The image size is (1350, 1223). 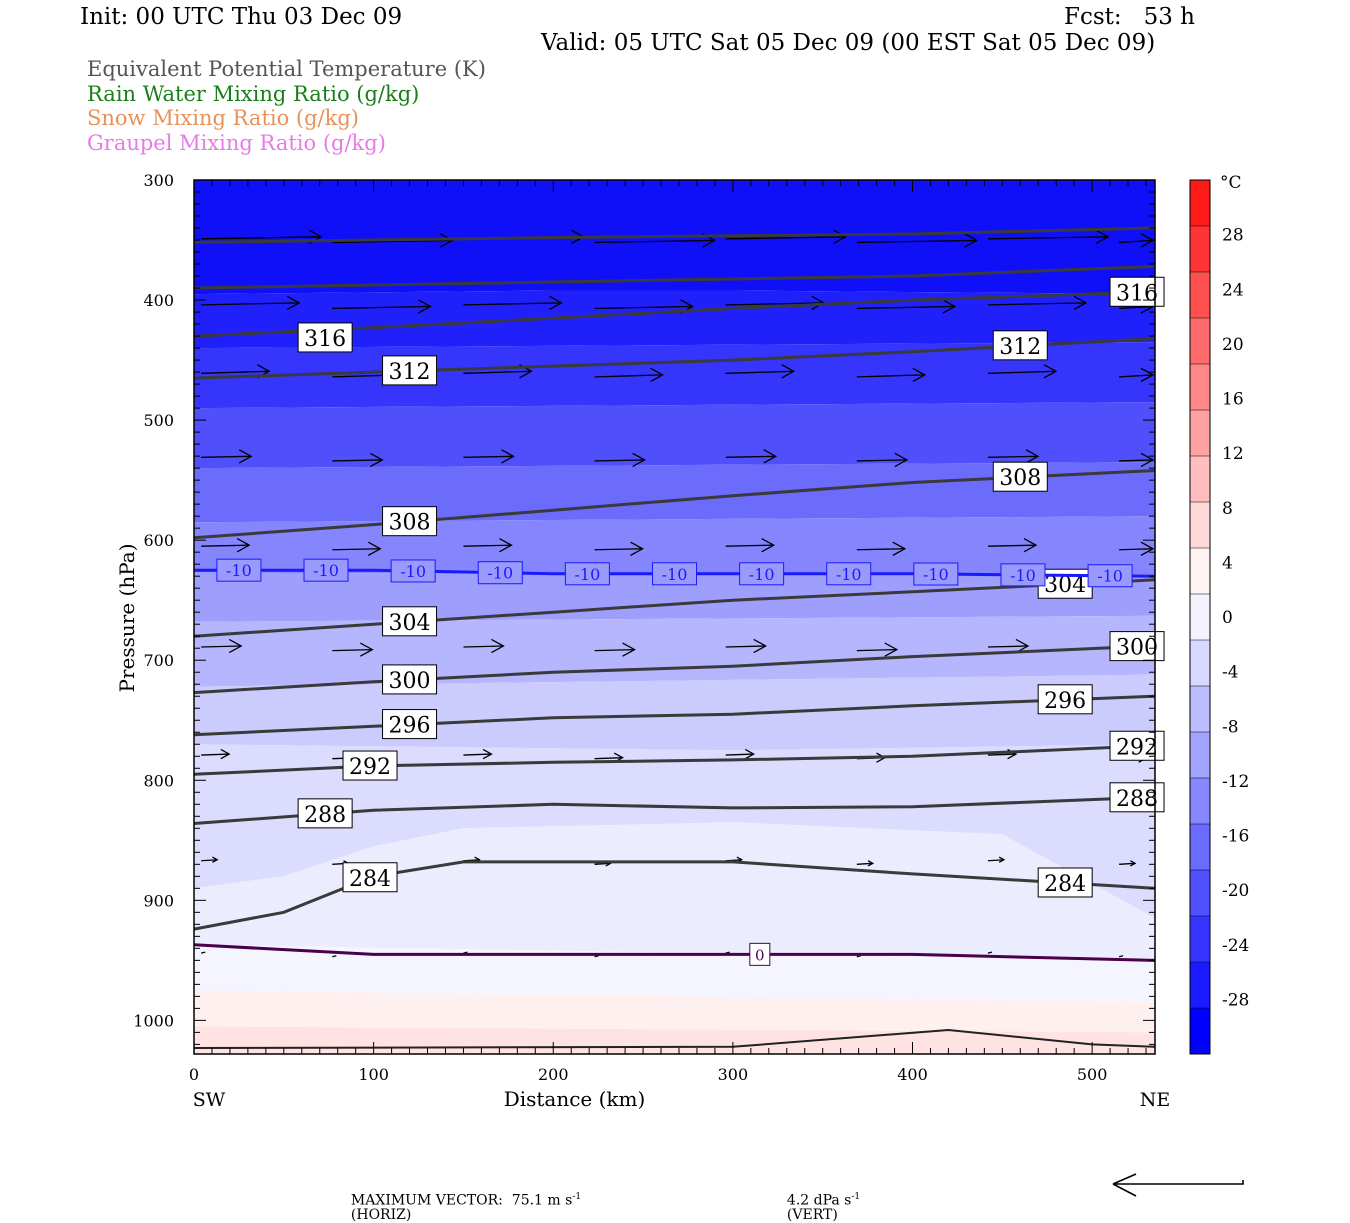 I want to click on y-tick-label: 600, so click(x=158, y=540).